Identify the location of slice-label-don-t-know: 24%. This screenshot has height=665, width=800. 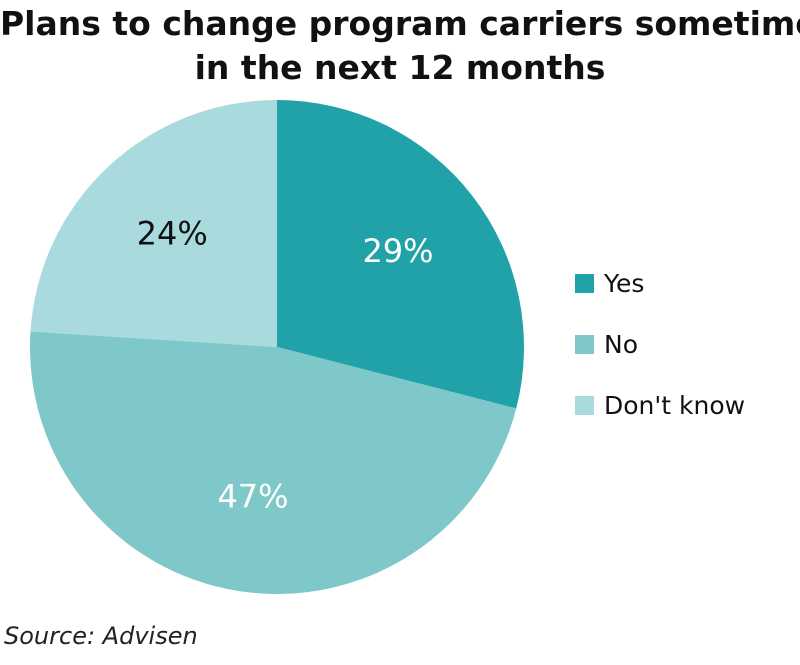
(172, 233).